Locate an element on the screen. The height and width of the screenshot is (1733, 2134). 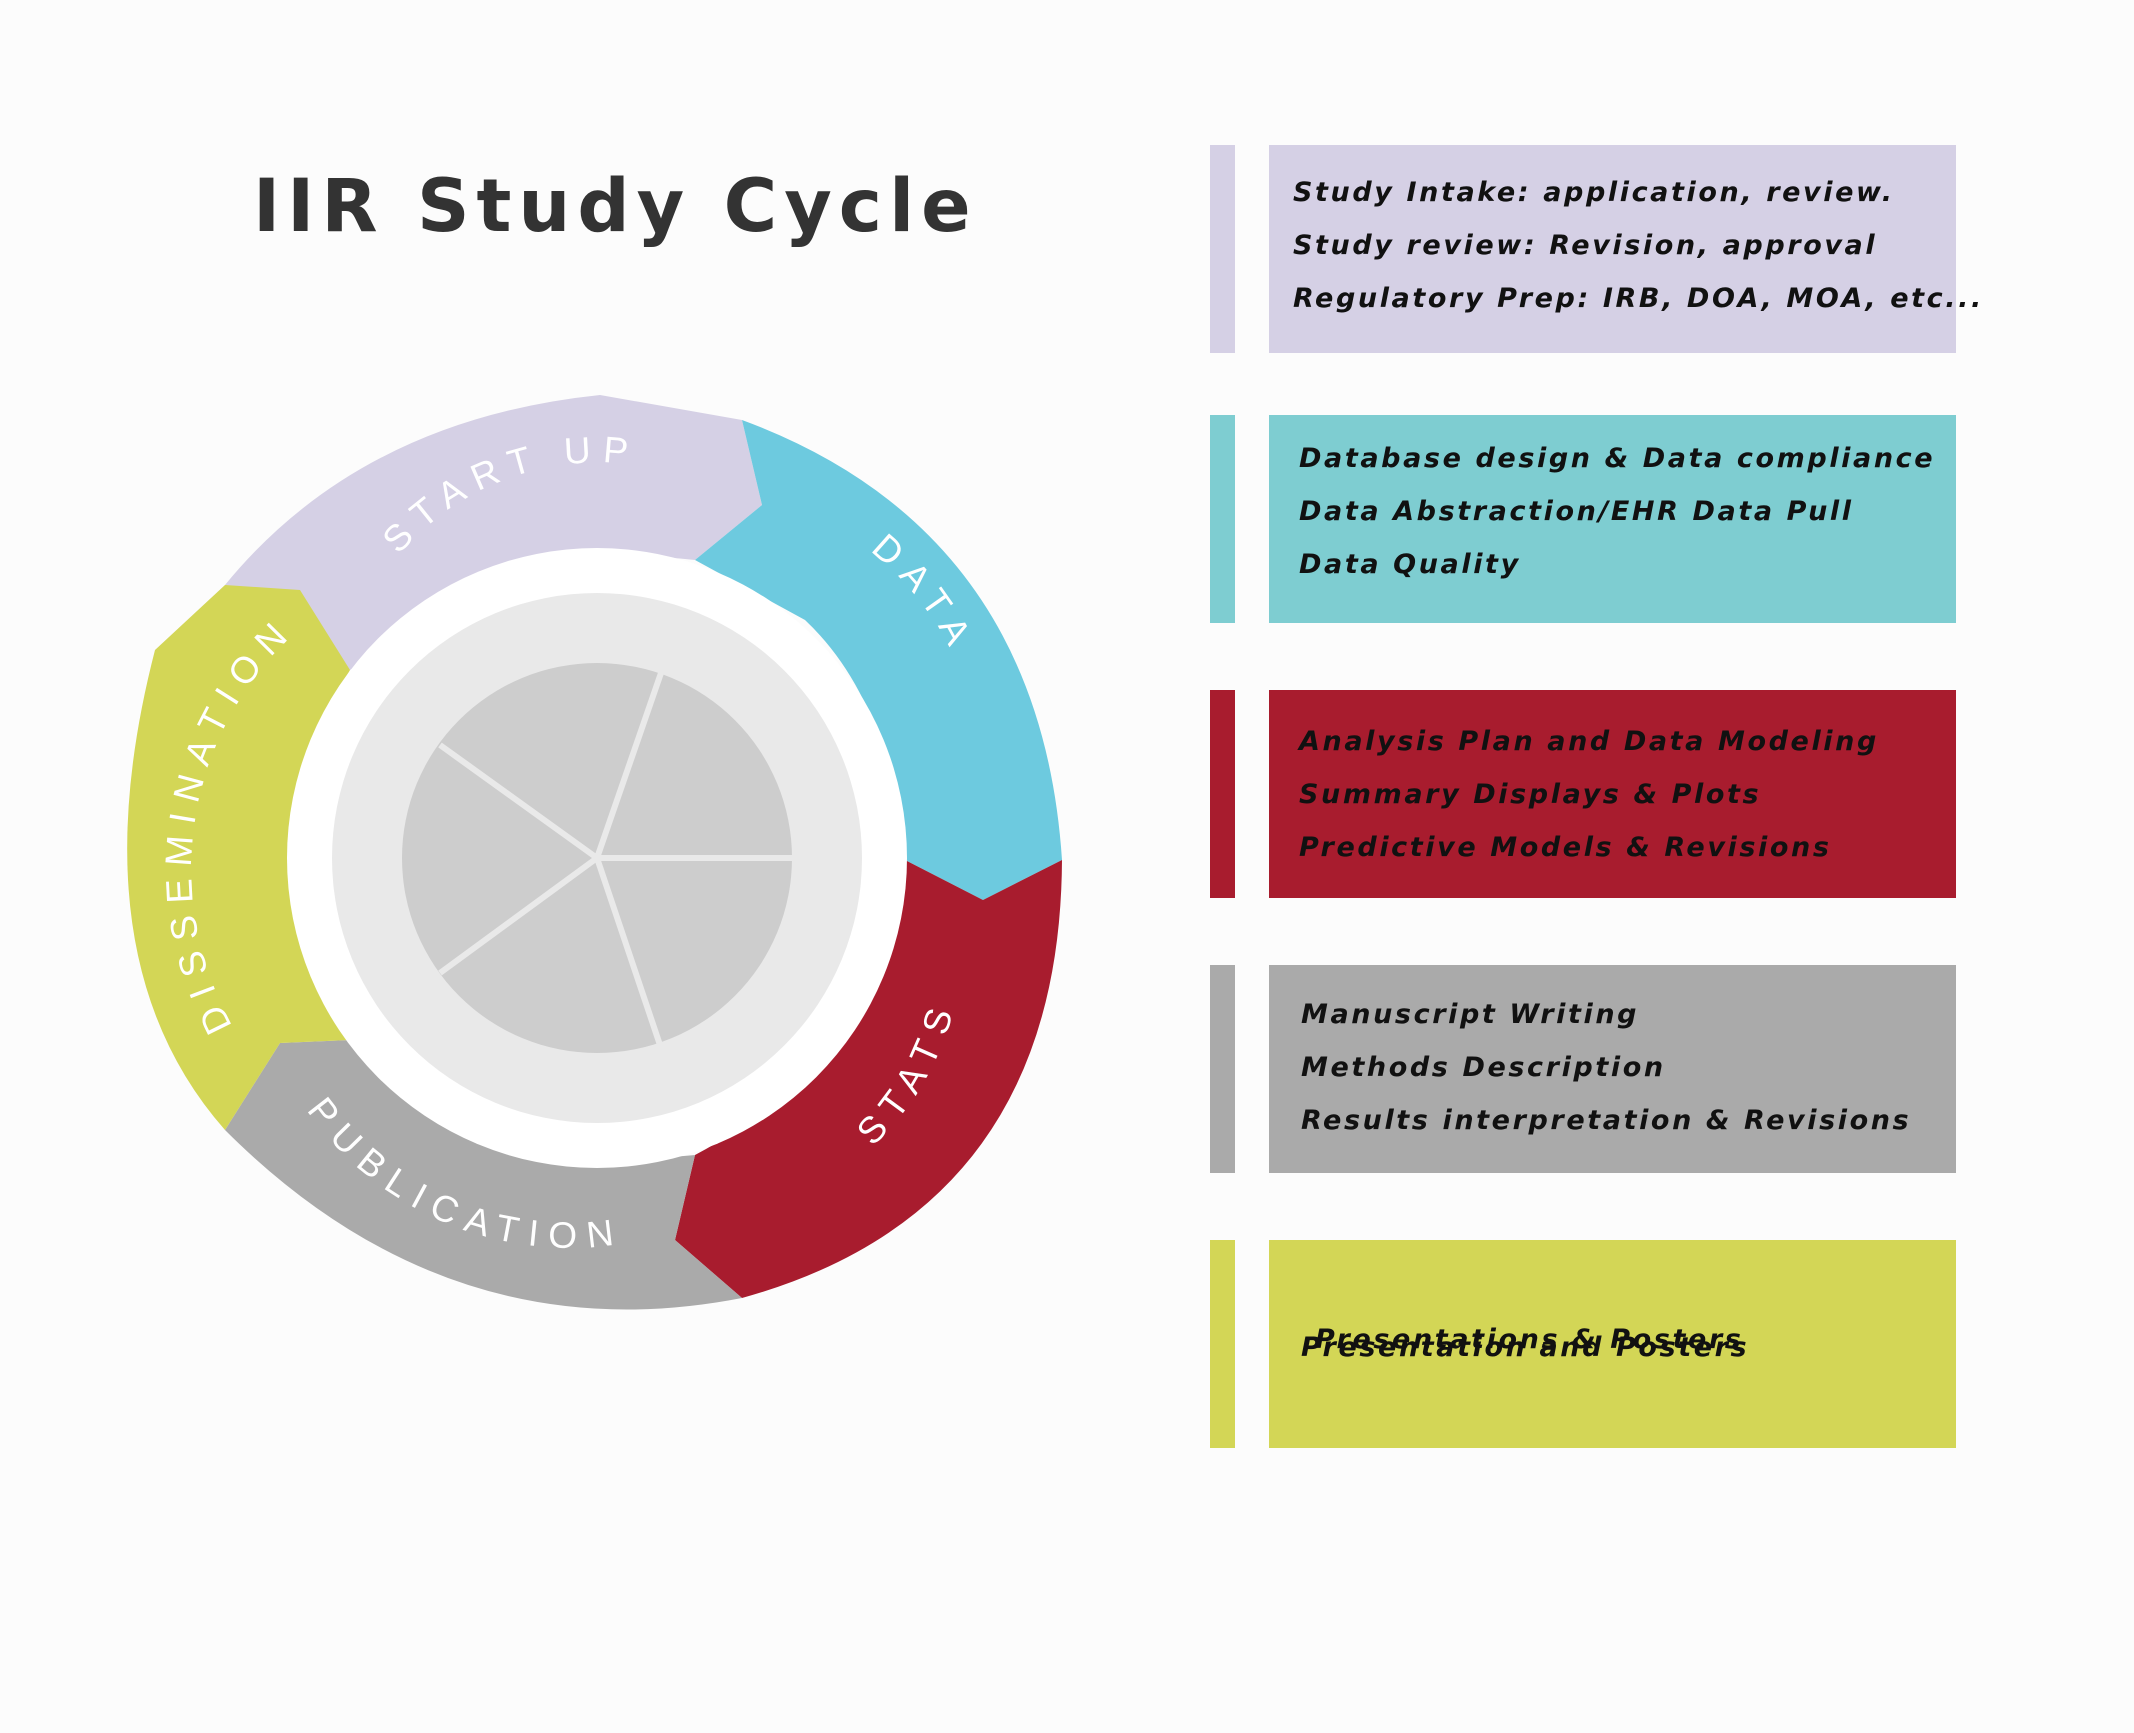
panel-line: Presentation and Posters is located at coordinates (1525, 1347).